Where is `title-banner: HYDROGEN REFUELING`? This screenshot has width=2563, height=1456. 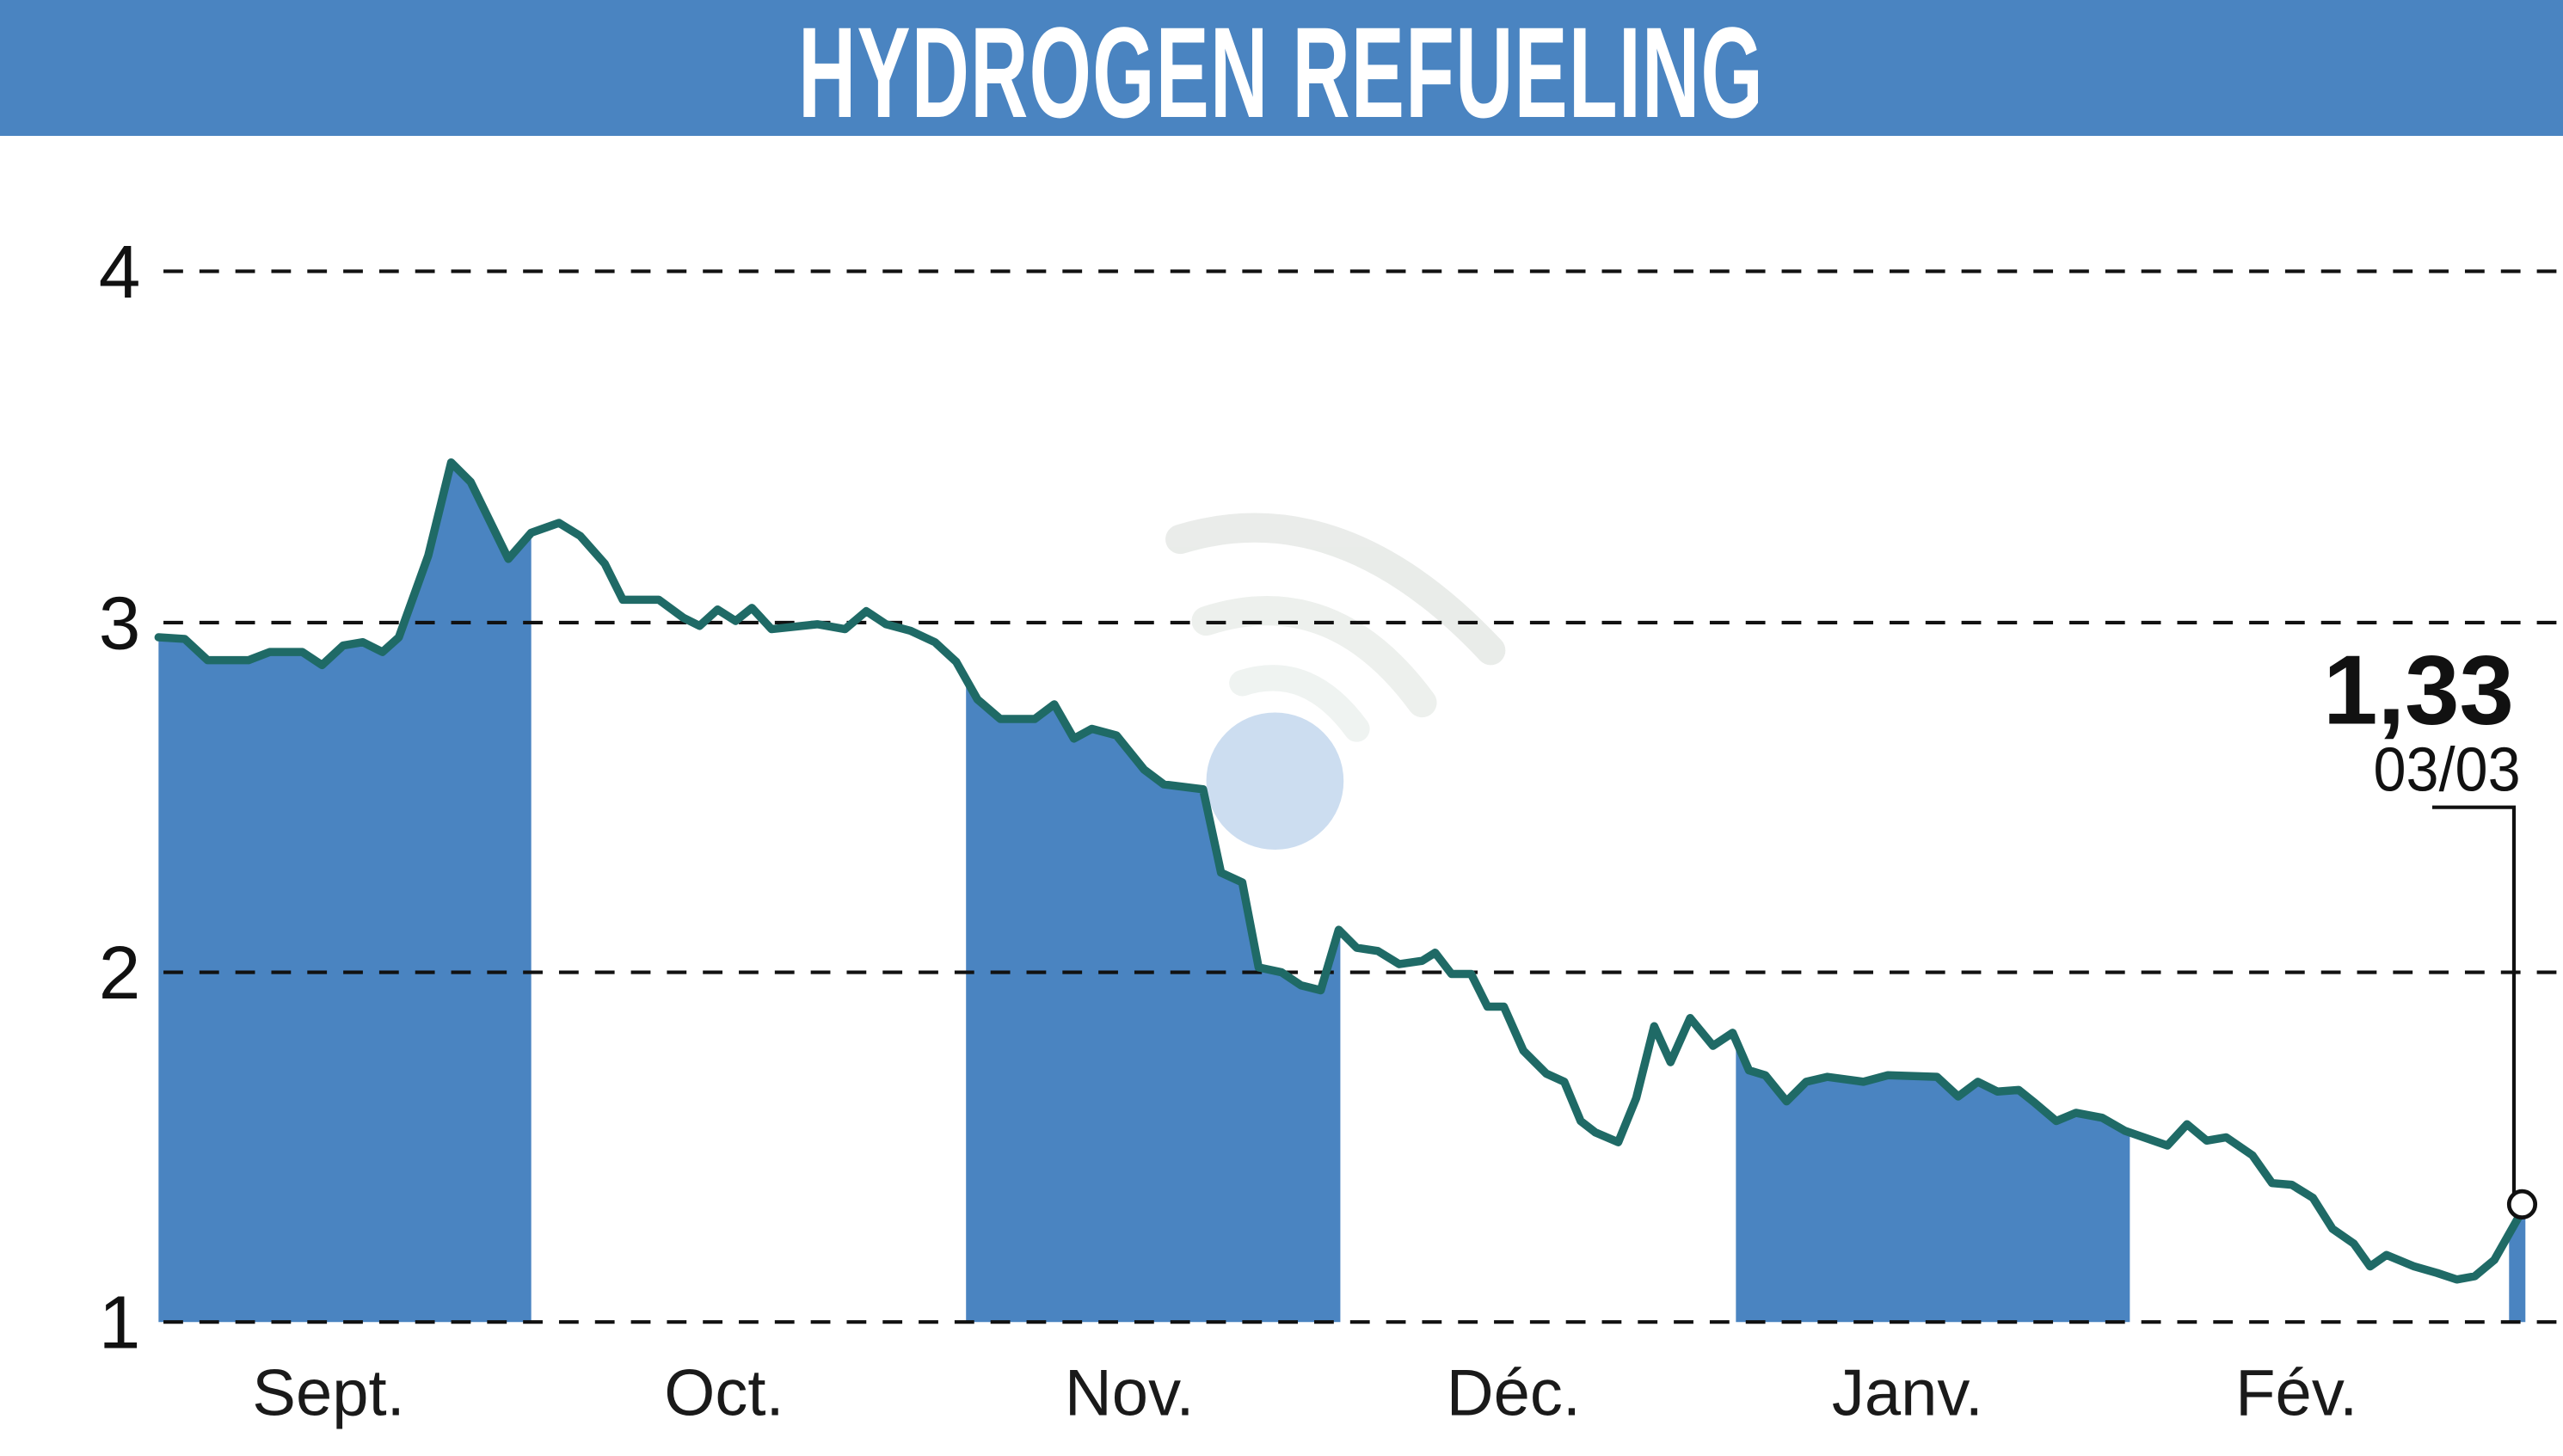 title-banner: HYDROGEN REFUELING is located at coordinates (1281, 72).